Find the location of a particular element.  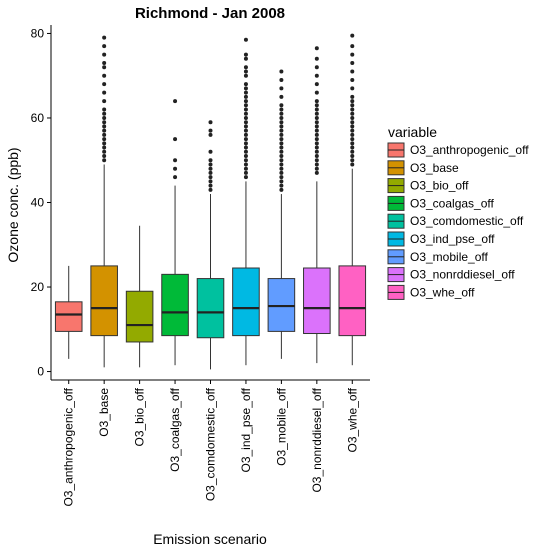

box-O3_whe_off is located at coordinates (352, 199).